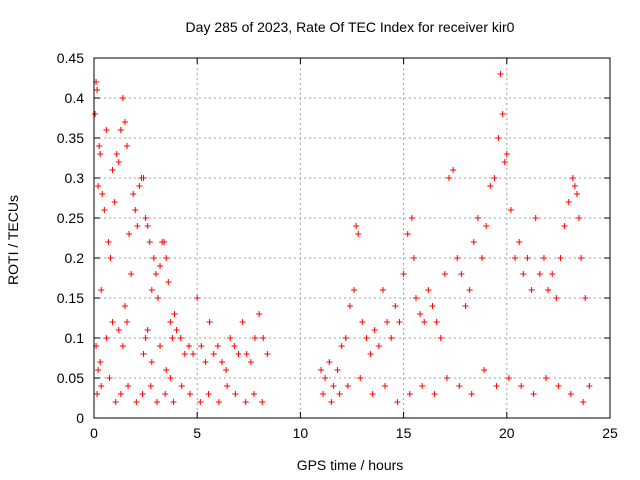 The image size is (640, 480). What do you see at coordinates (75, 98) in the screenshot?
I see `y-tick-label: 0.4` at bounding box center [75, 98].